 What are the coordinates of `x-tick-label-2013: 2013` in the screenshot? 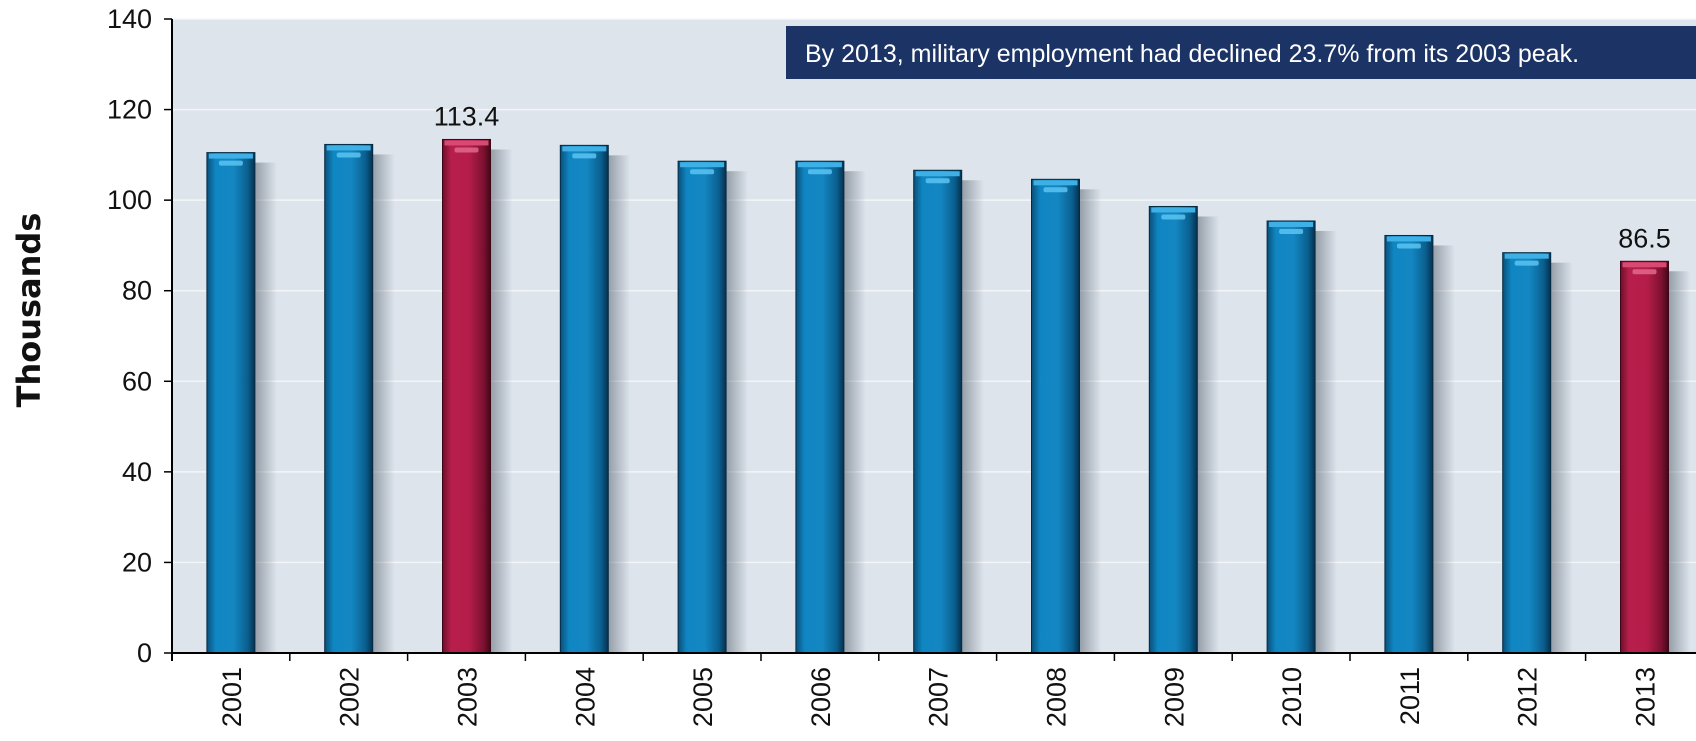 It's located at (1646, 697).